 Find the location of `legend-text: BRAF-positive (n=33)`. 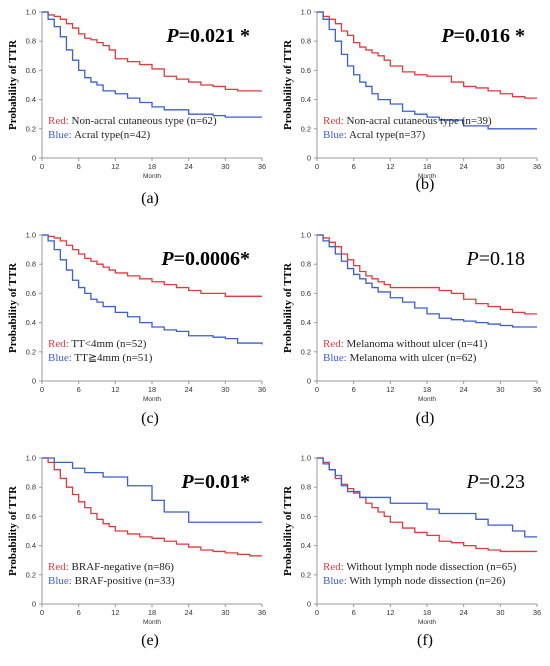

legend-text: BRAF-positive (n=33) is located at coordinates (123, 581).